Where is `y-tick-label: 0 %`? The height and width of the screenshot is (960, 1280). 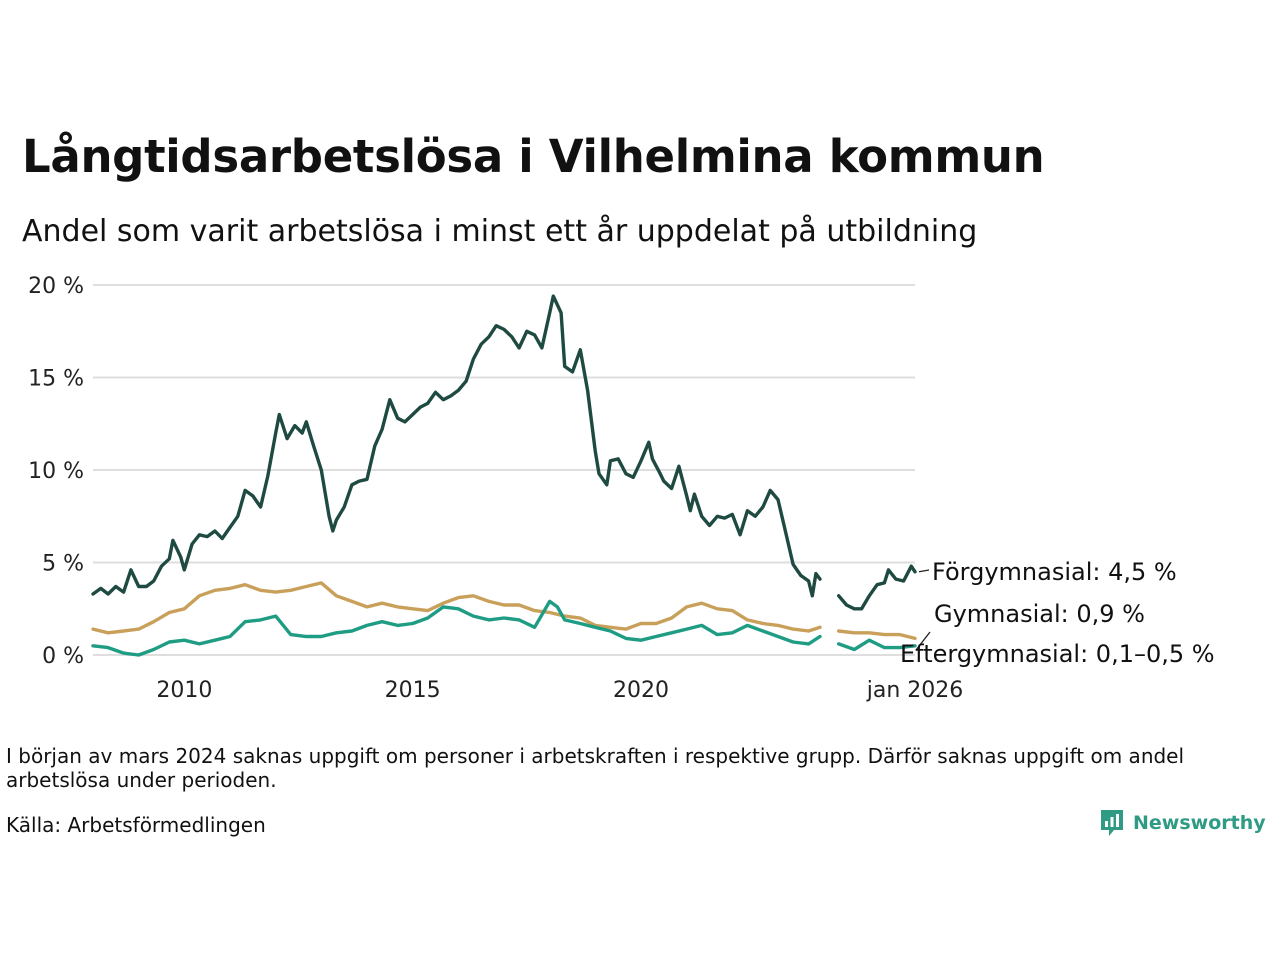
y-tick-label: 0 % is located at coordinates (63, 656).